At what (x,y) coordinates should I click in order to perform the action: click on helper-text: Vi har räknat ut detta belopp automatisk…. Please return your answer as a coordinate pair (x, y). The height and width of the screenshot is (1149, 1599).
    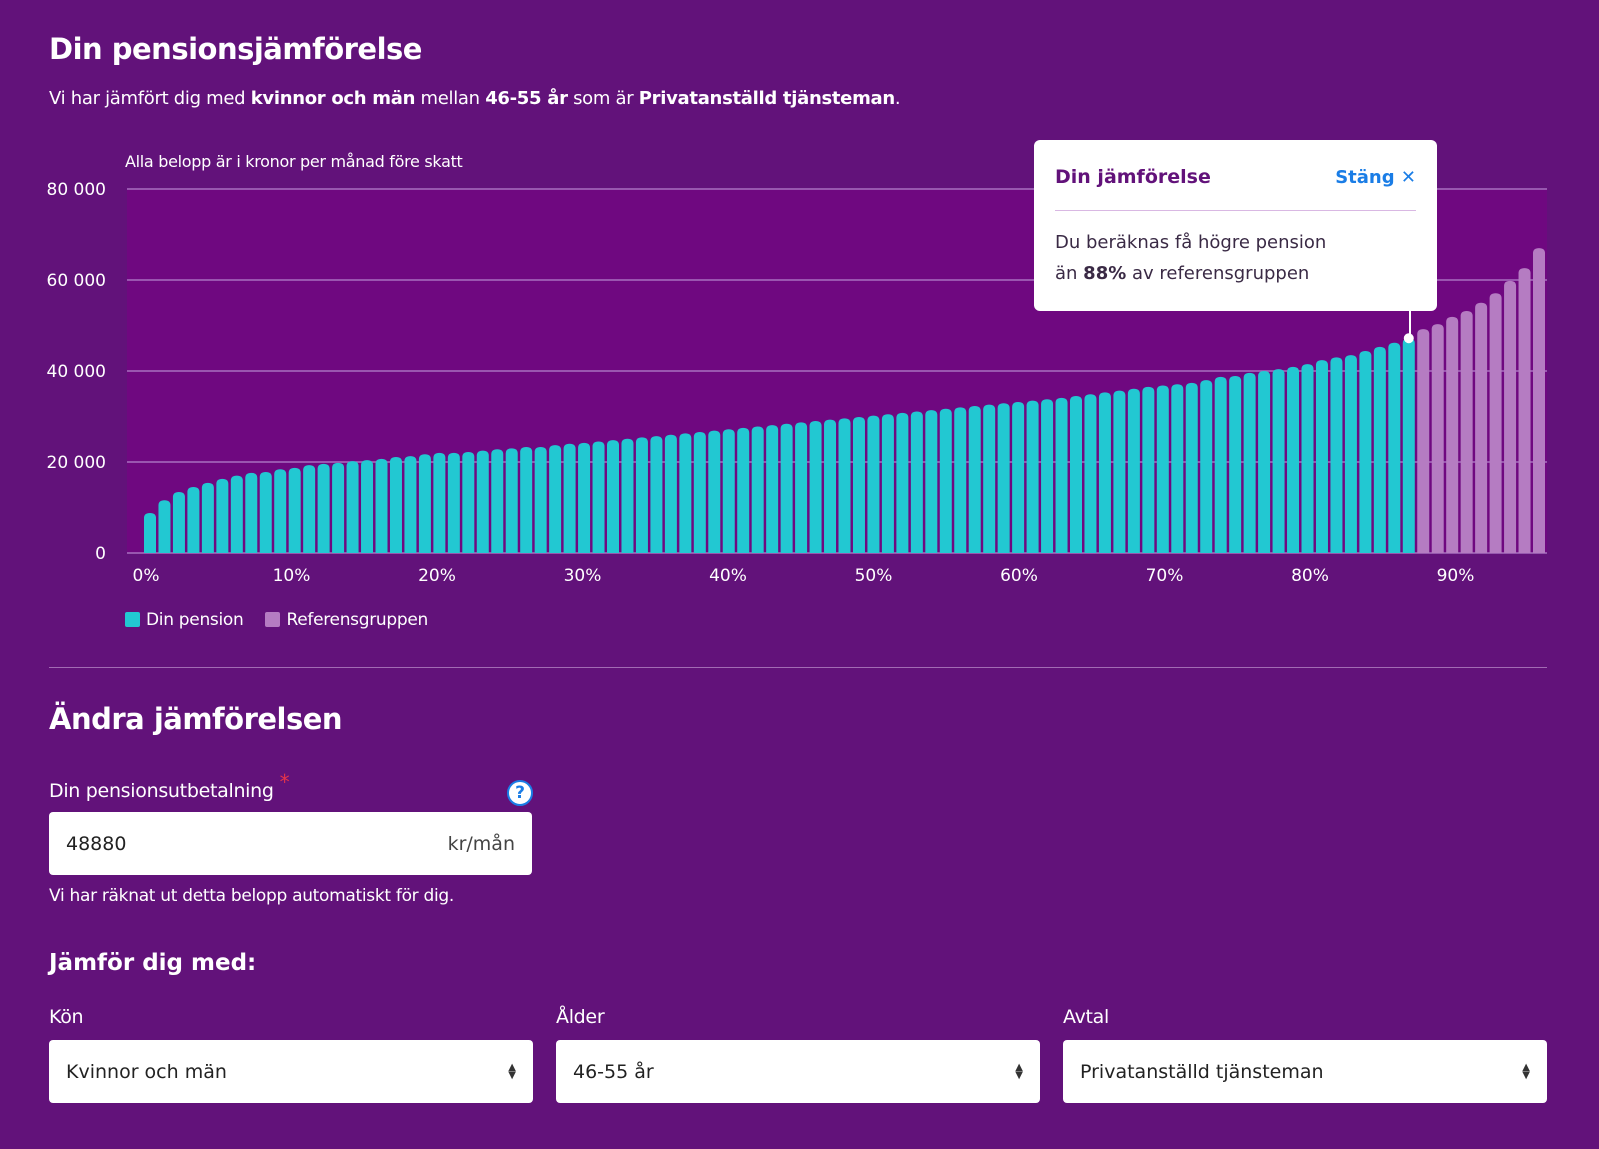
    Looking at the image, I should click on (251, 896).